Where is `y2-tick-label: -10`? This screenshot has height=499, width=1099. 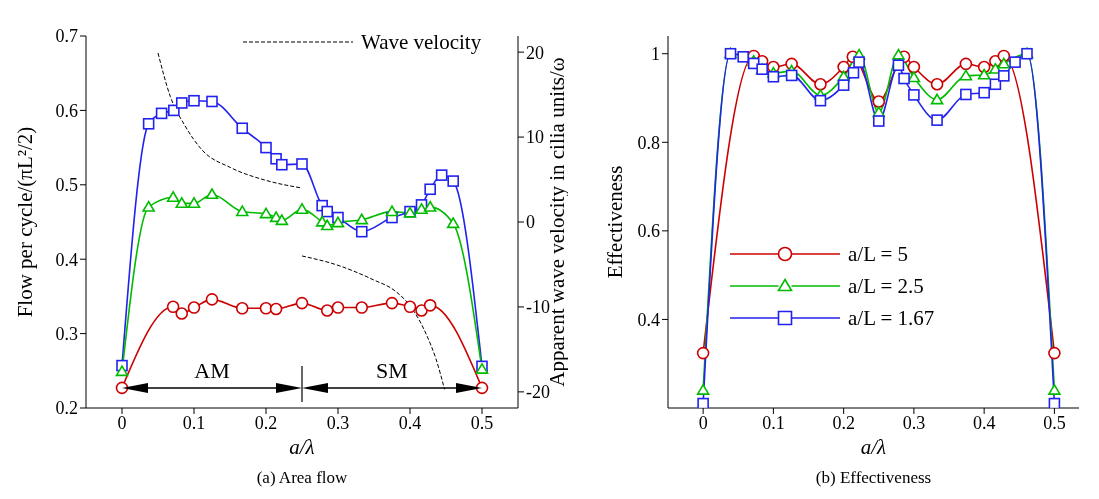
y2-tick-label: -10 is located at coordinates (538, 307).